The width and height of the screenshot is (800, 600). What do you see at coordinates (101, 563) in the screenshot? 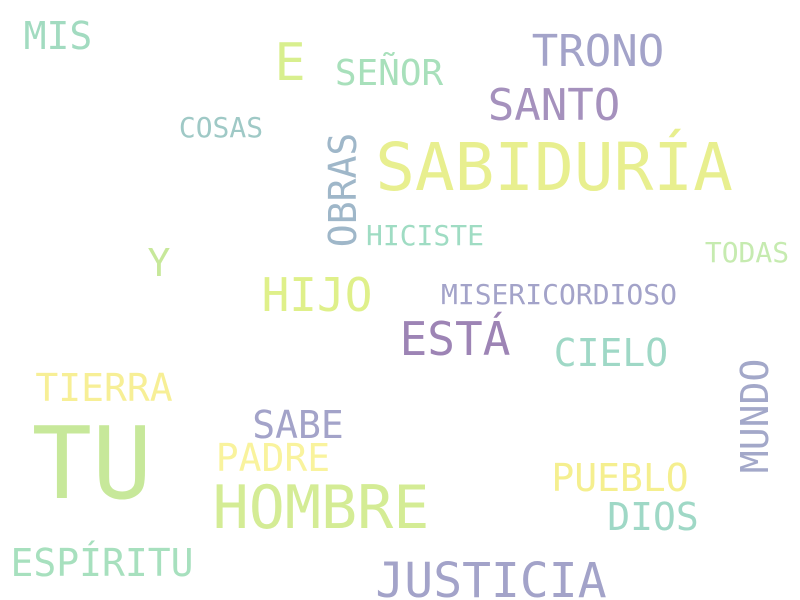
I see `word-espiritu: ESPÍRITU` at bounding box center [101, 563].